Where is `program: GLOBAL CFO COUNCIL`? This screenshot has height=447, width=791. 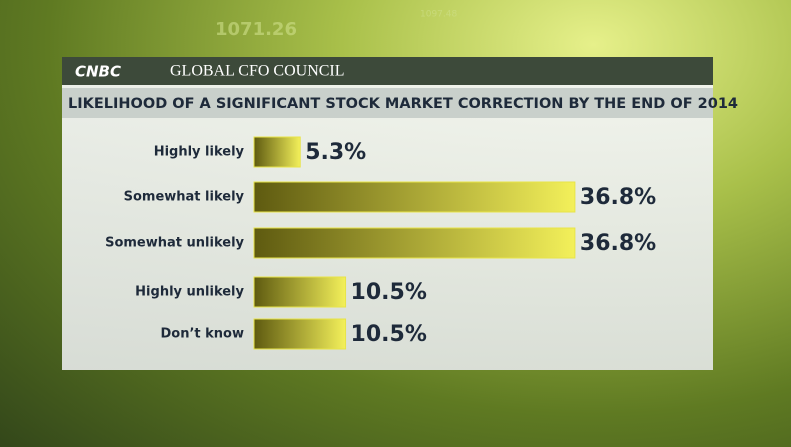
program: GLOBAL CFO COUNCIL is located at coordinates (257, 71).